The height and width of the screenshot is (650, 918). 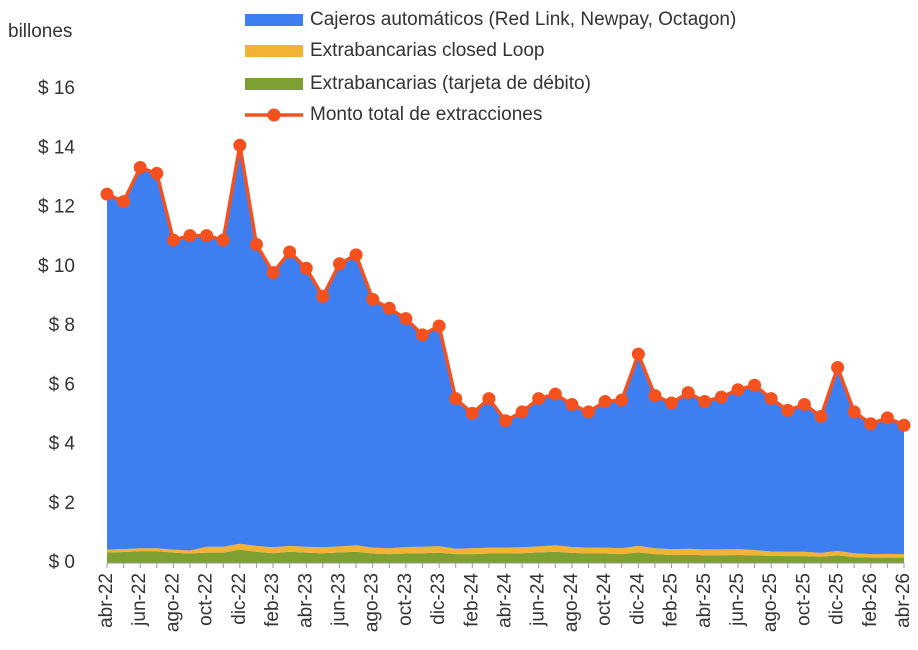 I want to click on x-tick-label: dic-23, so click(x=438, y=599).